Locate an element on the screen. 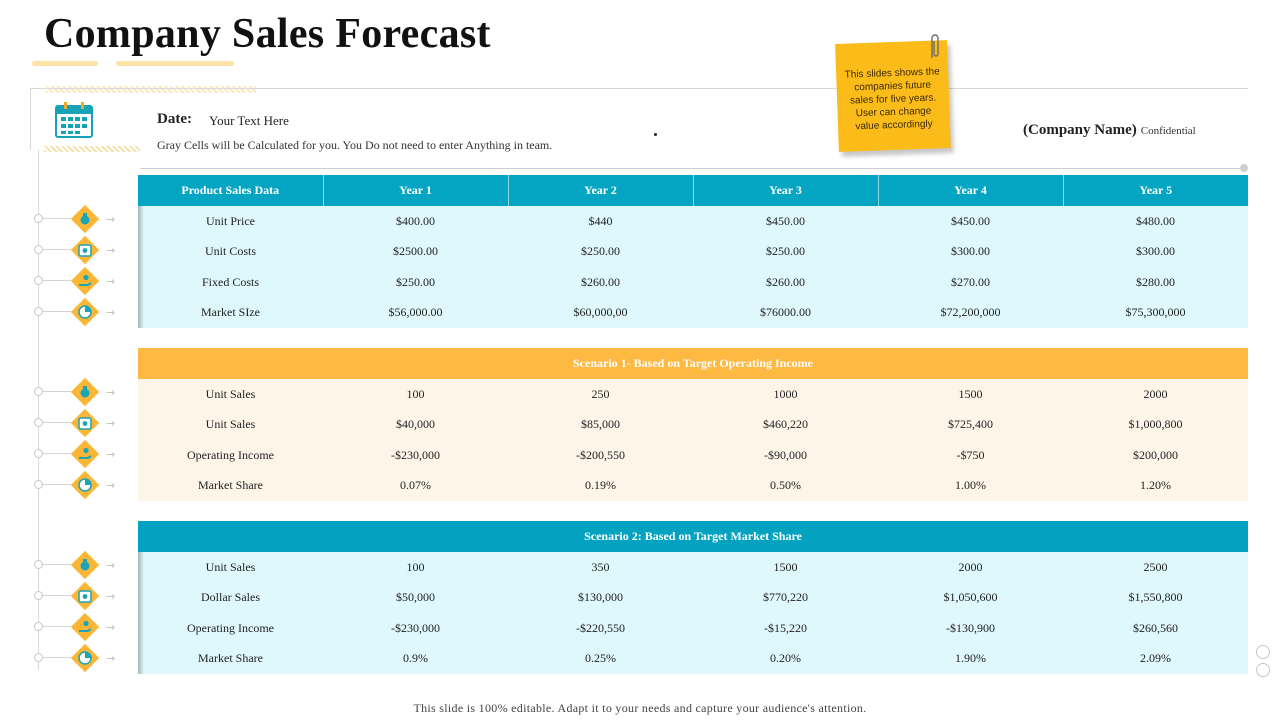  company-name: (Company Name) is located at coordinates (1080, 130).